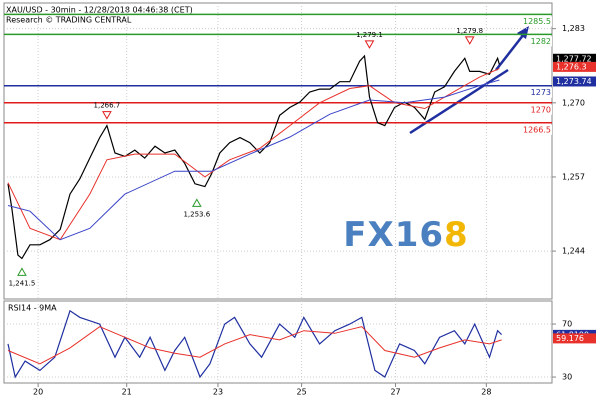 This screenshot has height=402, width=596. I want to click on watermark-part: 8, so click(456, 235).